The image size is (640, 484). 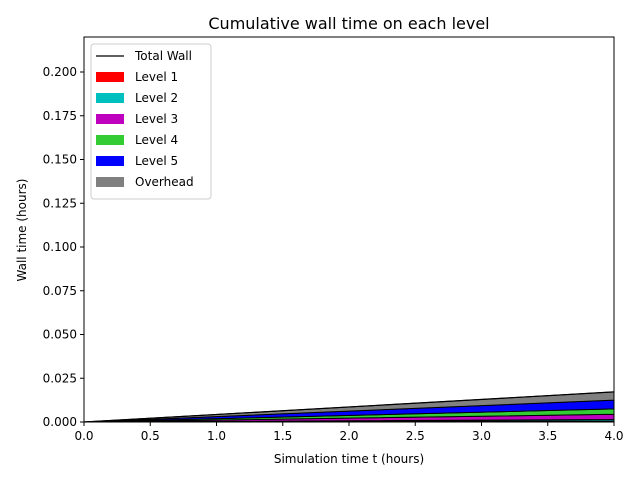 What do you see at coordinates (150, 436) in the screenshot?
I see `x-tick-label: 0.5` at bounding box center [150, 436].